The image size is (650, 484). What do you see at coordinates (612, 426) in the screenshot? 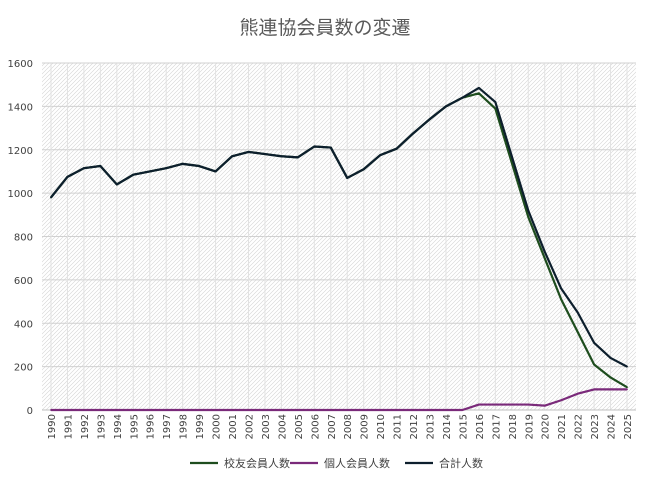
I see `x-tick-label: 2024` at bounding box center [612, 426].